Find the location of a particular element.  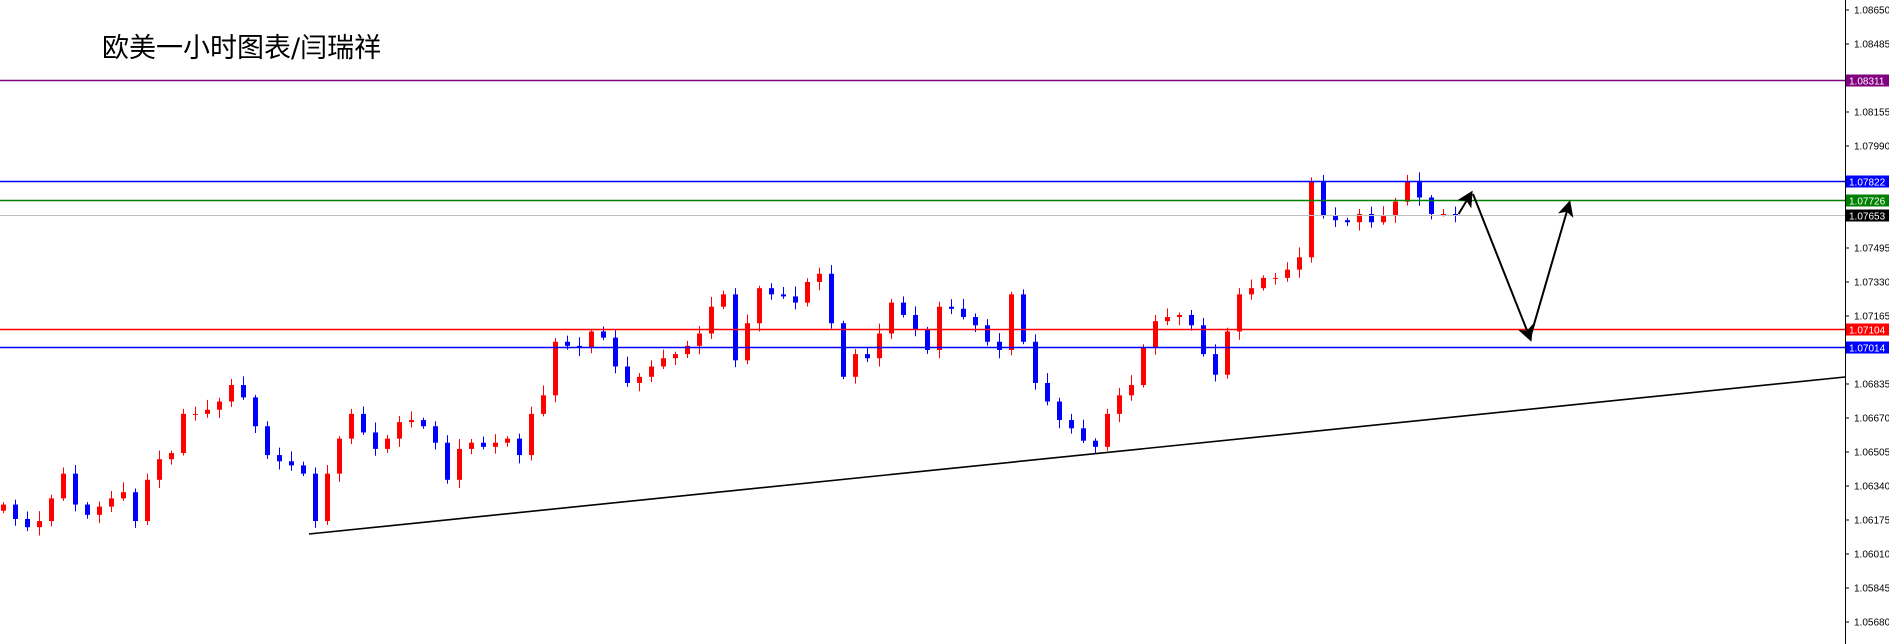

level-price-label: 1.08311 is located at coordinates (1867, 82).